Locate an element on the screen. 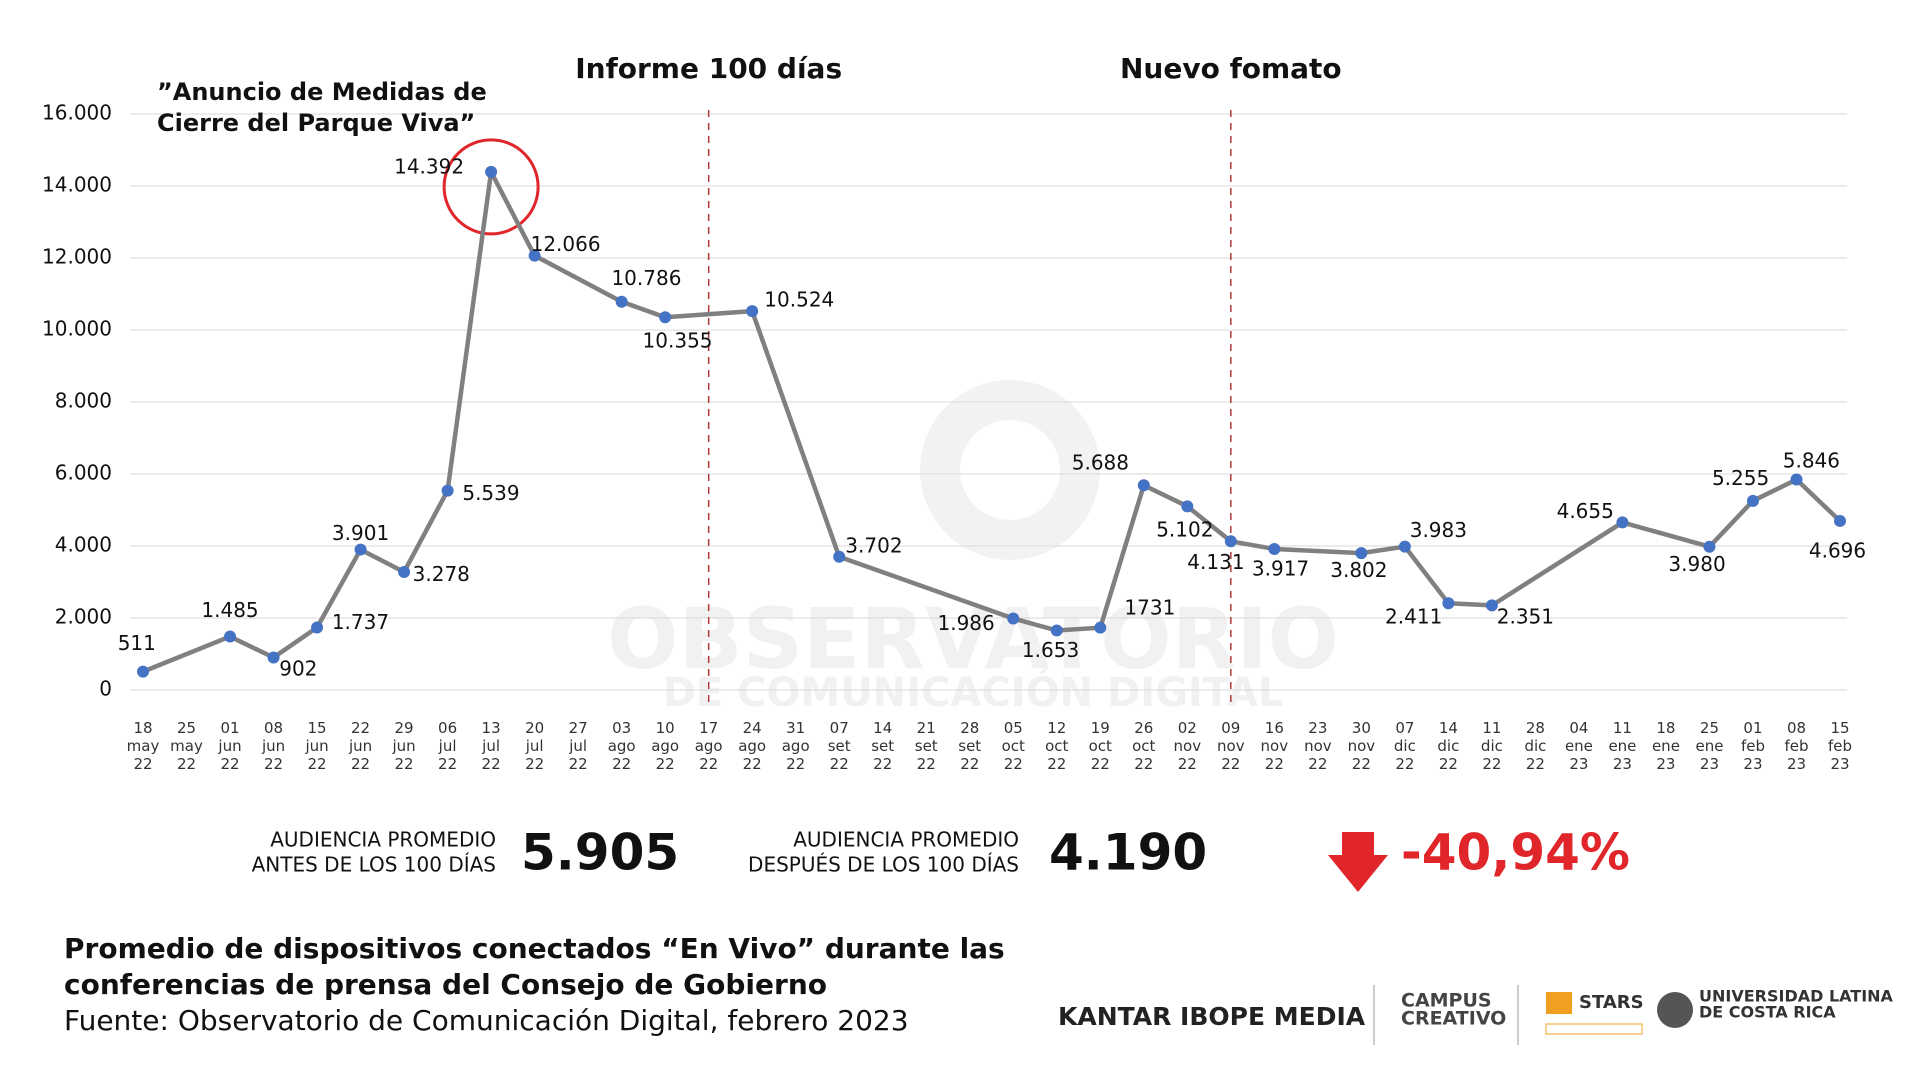  data-label: 14.392 is located at coordinates (429, 167).